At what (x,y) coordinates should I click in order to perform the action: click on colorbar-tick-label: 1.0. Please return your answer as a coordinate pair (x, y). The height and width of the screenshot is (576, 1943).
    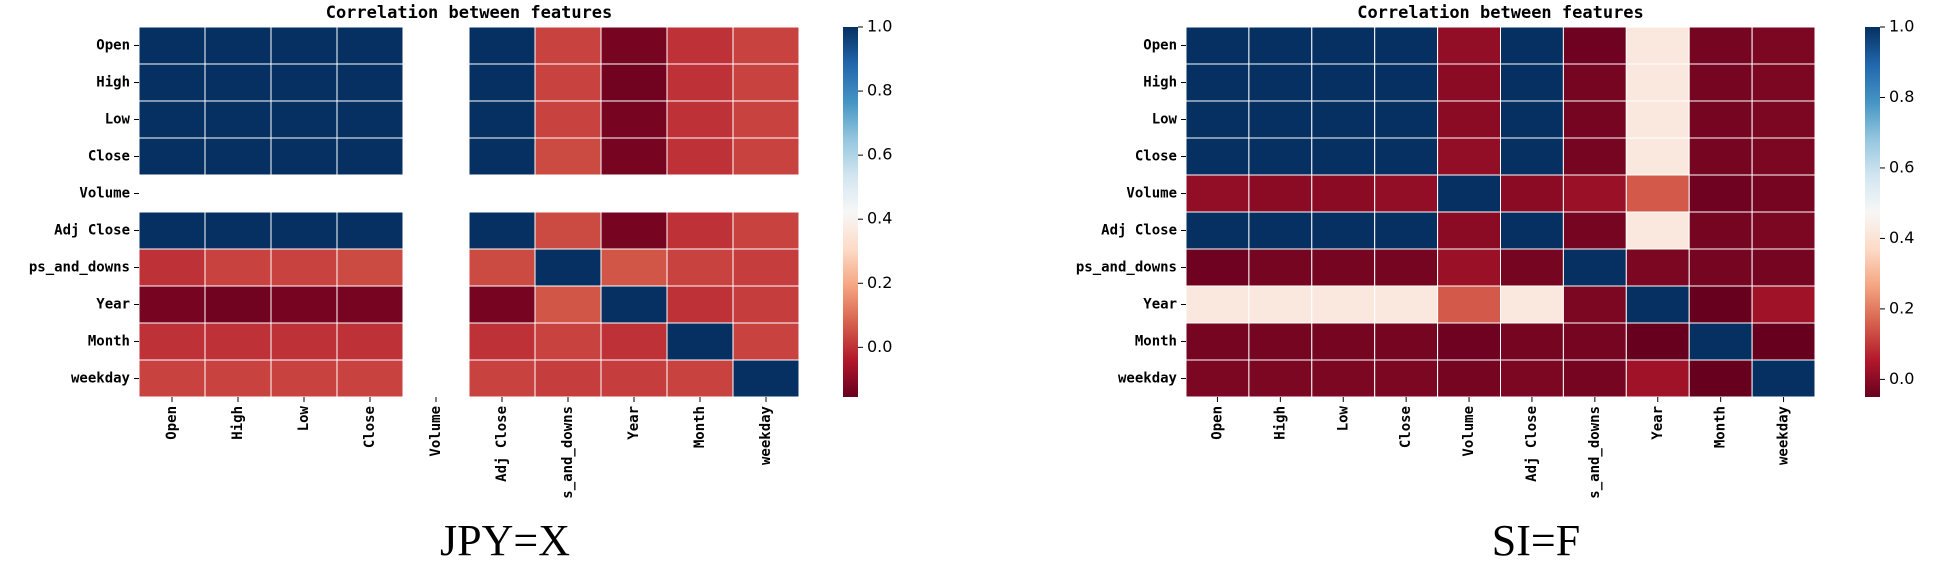
    Looking at the image, I should click on (1901, 26).